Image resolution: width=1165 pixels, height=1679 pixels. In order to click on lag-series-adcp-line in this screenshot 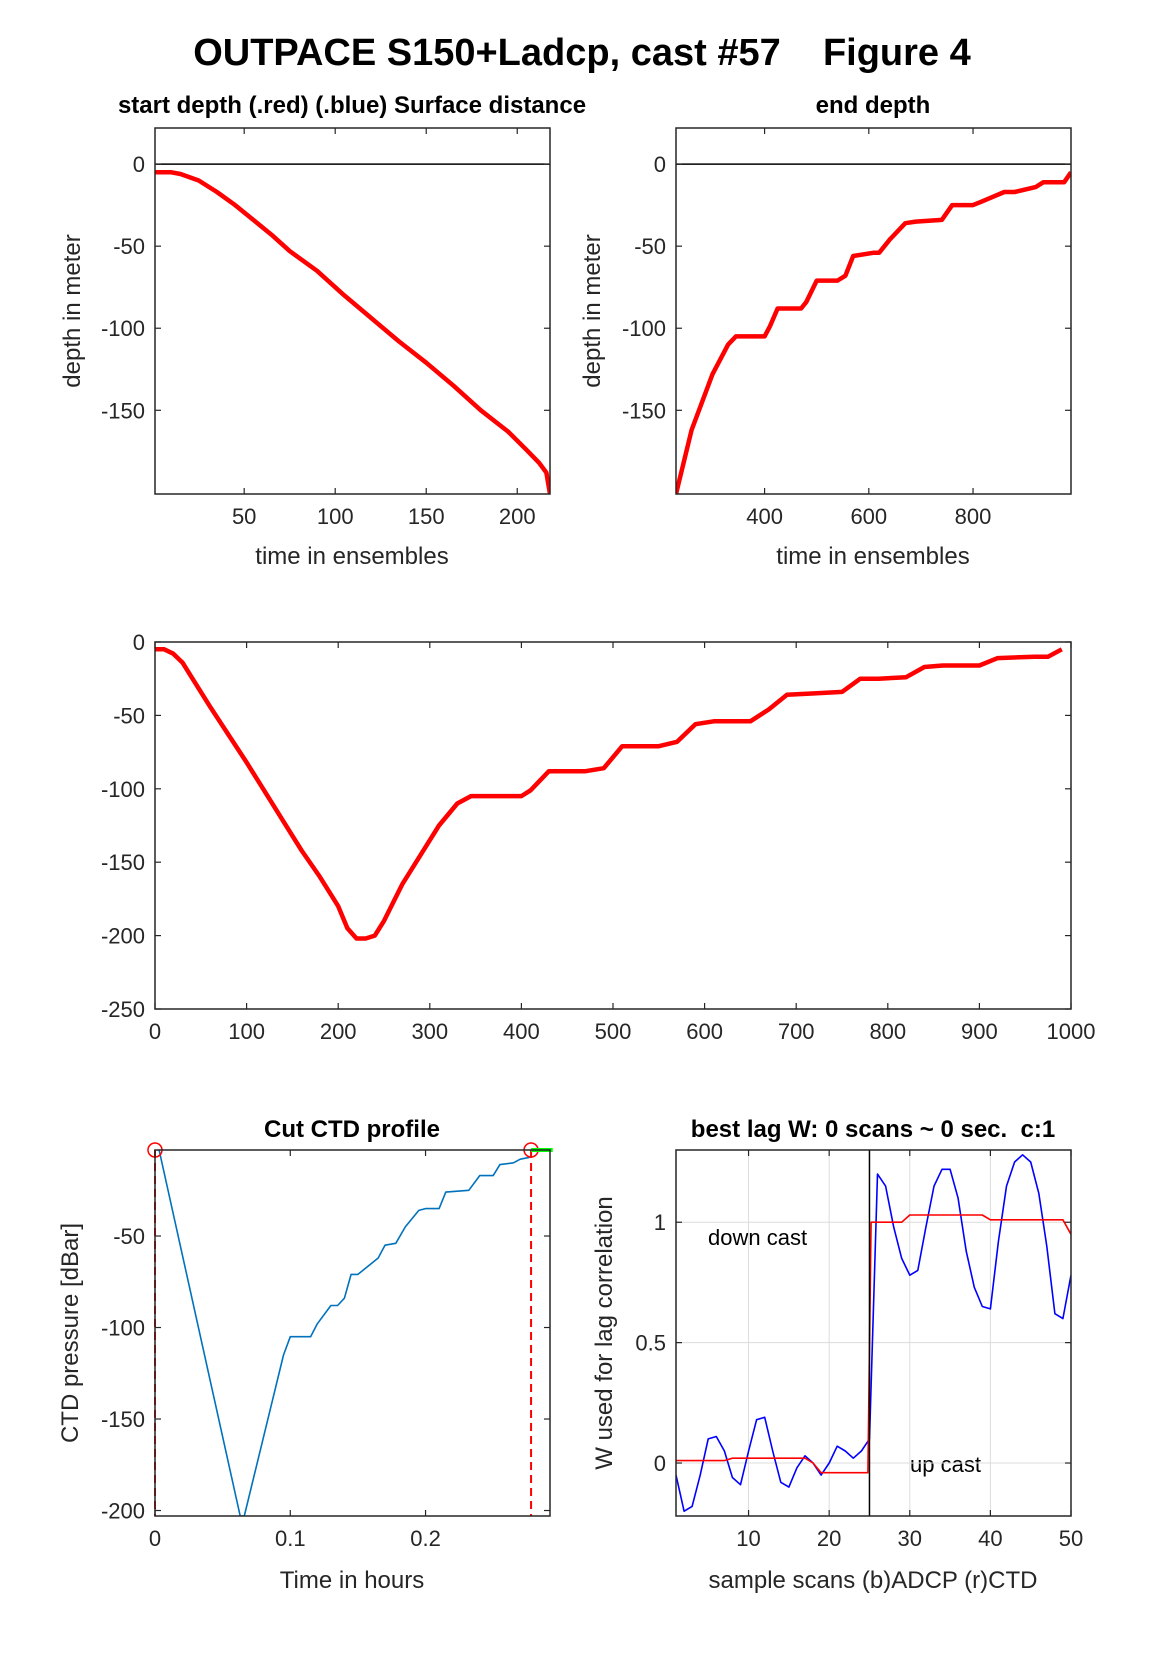, I will do `click(873, 1333)`.